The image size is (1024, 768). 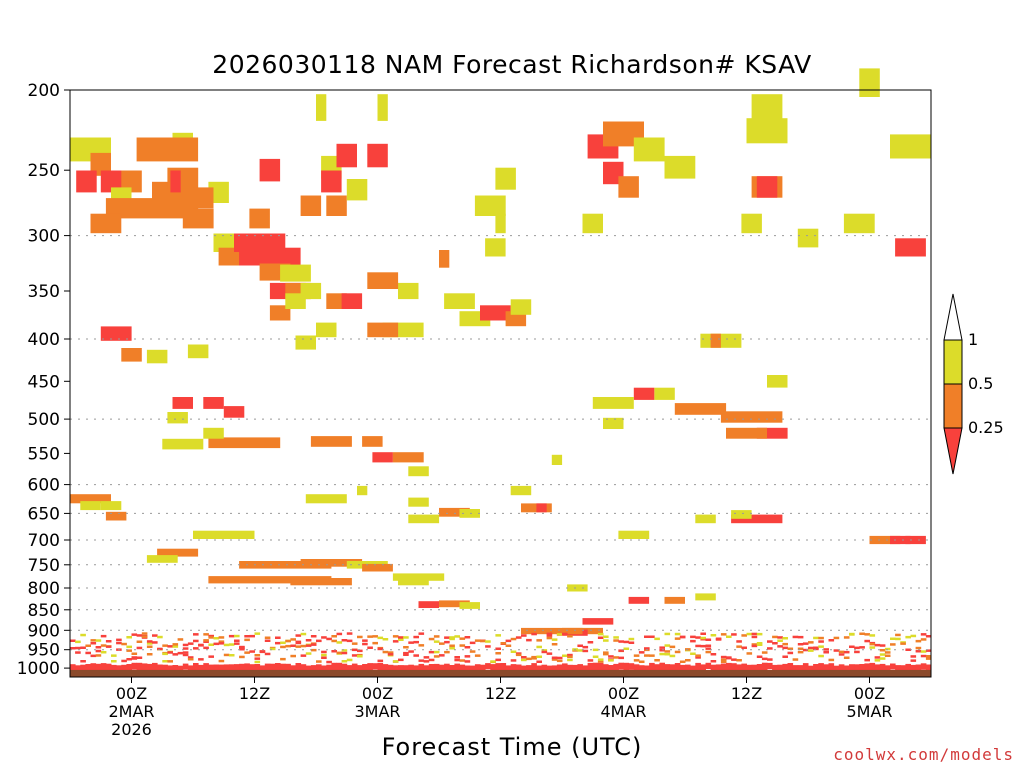 What do you see at coordinates (44, 631) in the screenshot?
I see `y-tick-label: 900` at bounding box center [44, 631].